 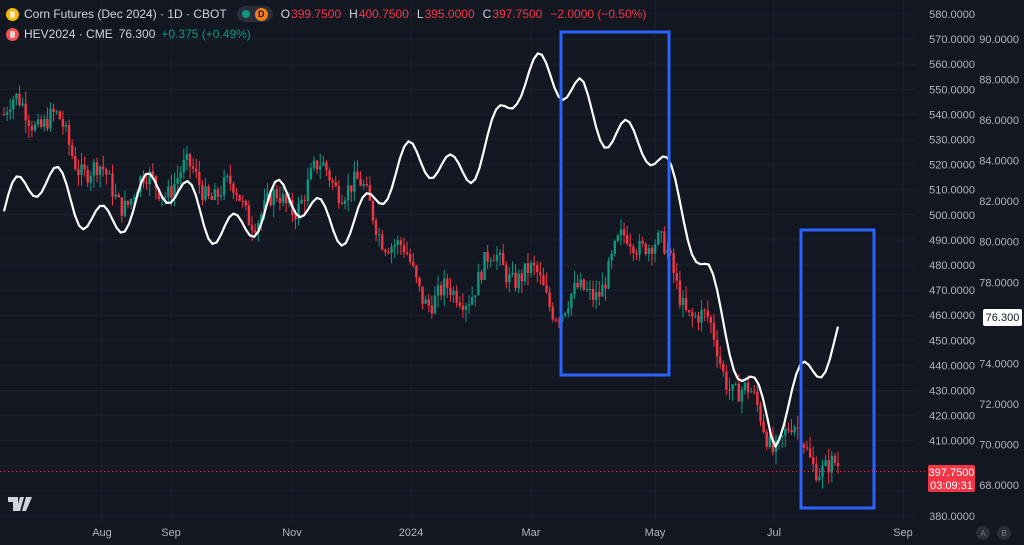 I want to click on axis-mode-label: B, so click(x=1003, y=533).